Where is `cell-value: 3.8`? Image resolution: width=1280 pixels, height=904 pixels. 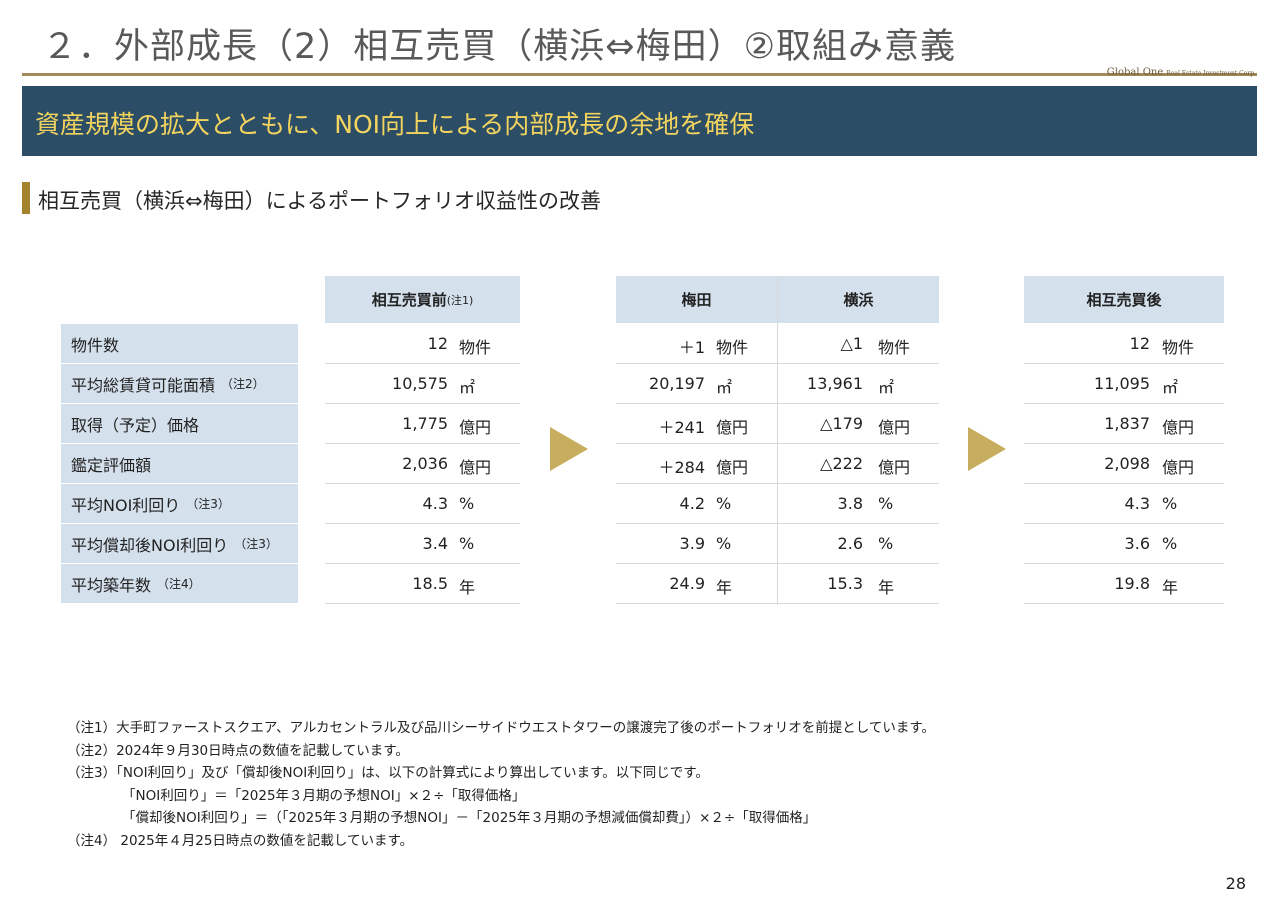
cell-value: 3.8 is located at coordinates (850, 503).